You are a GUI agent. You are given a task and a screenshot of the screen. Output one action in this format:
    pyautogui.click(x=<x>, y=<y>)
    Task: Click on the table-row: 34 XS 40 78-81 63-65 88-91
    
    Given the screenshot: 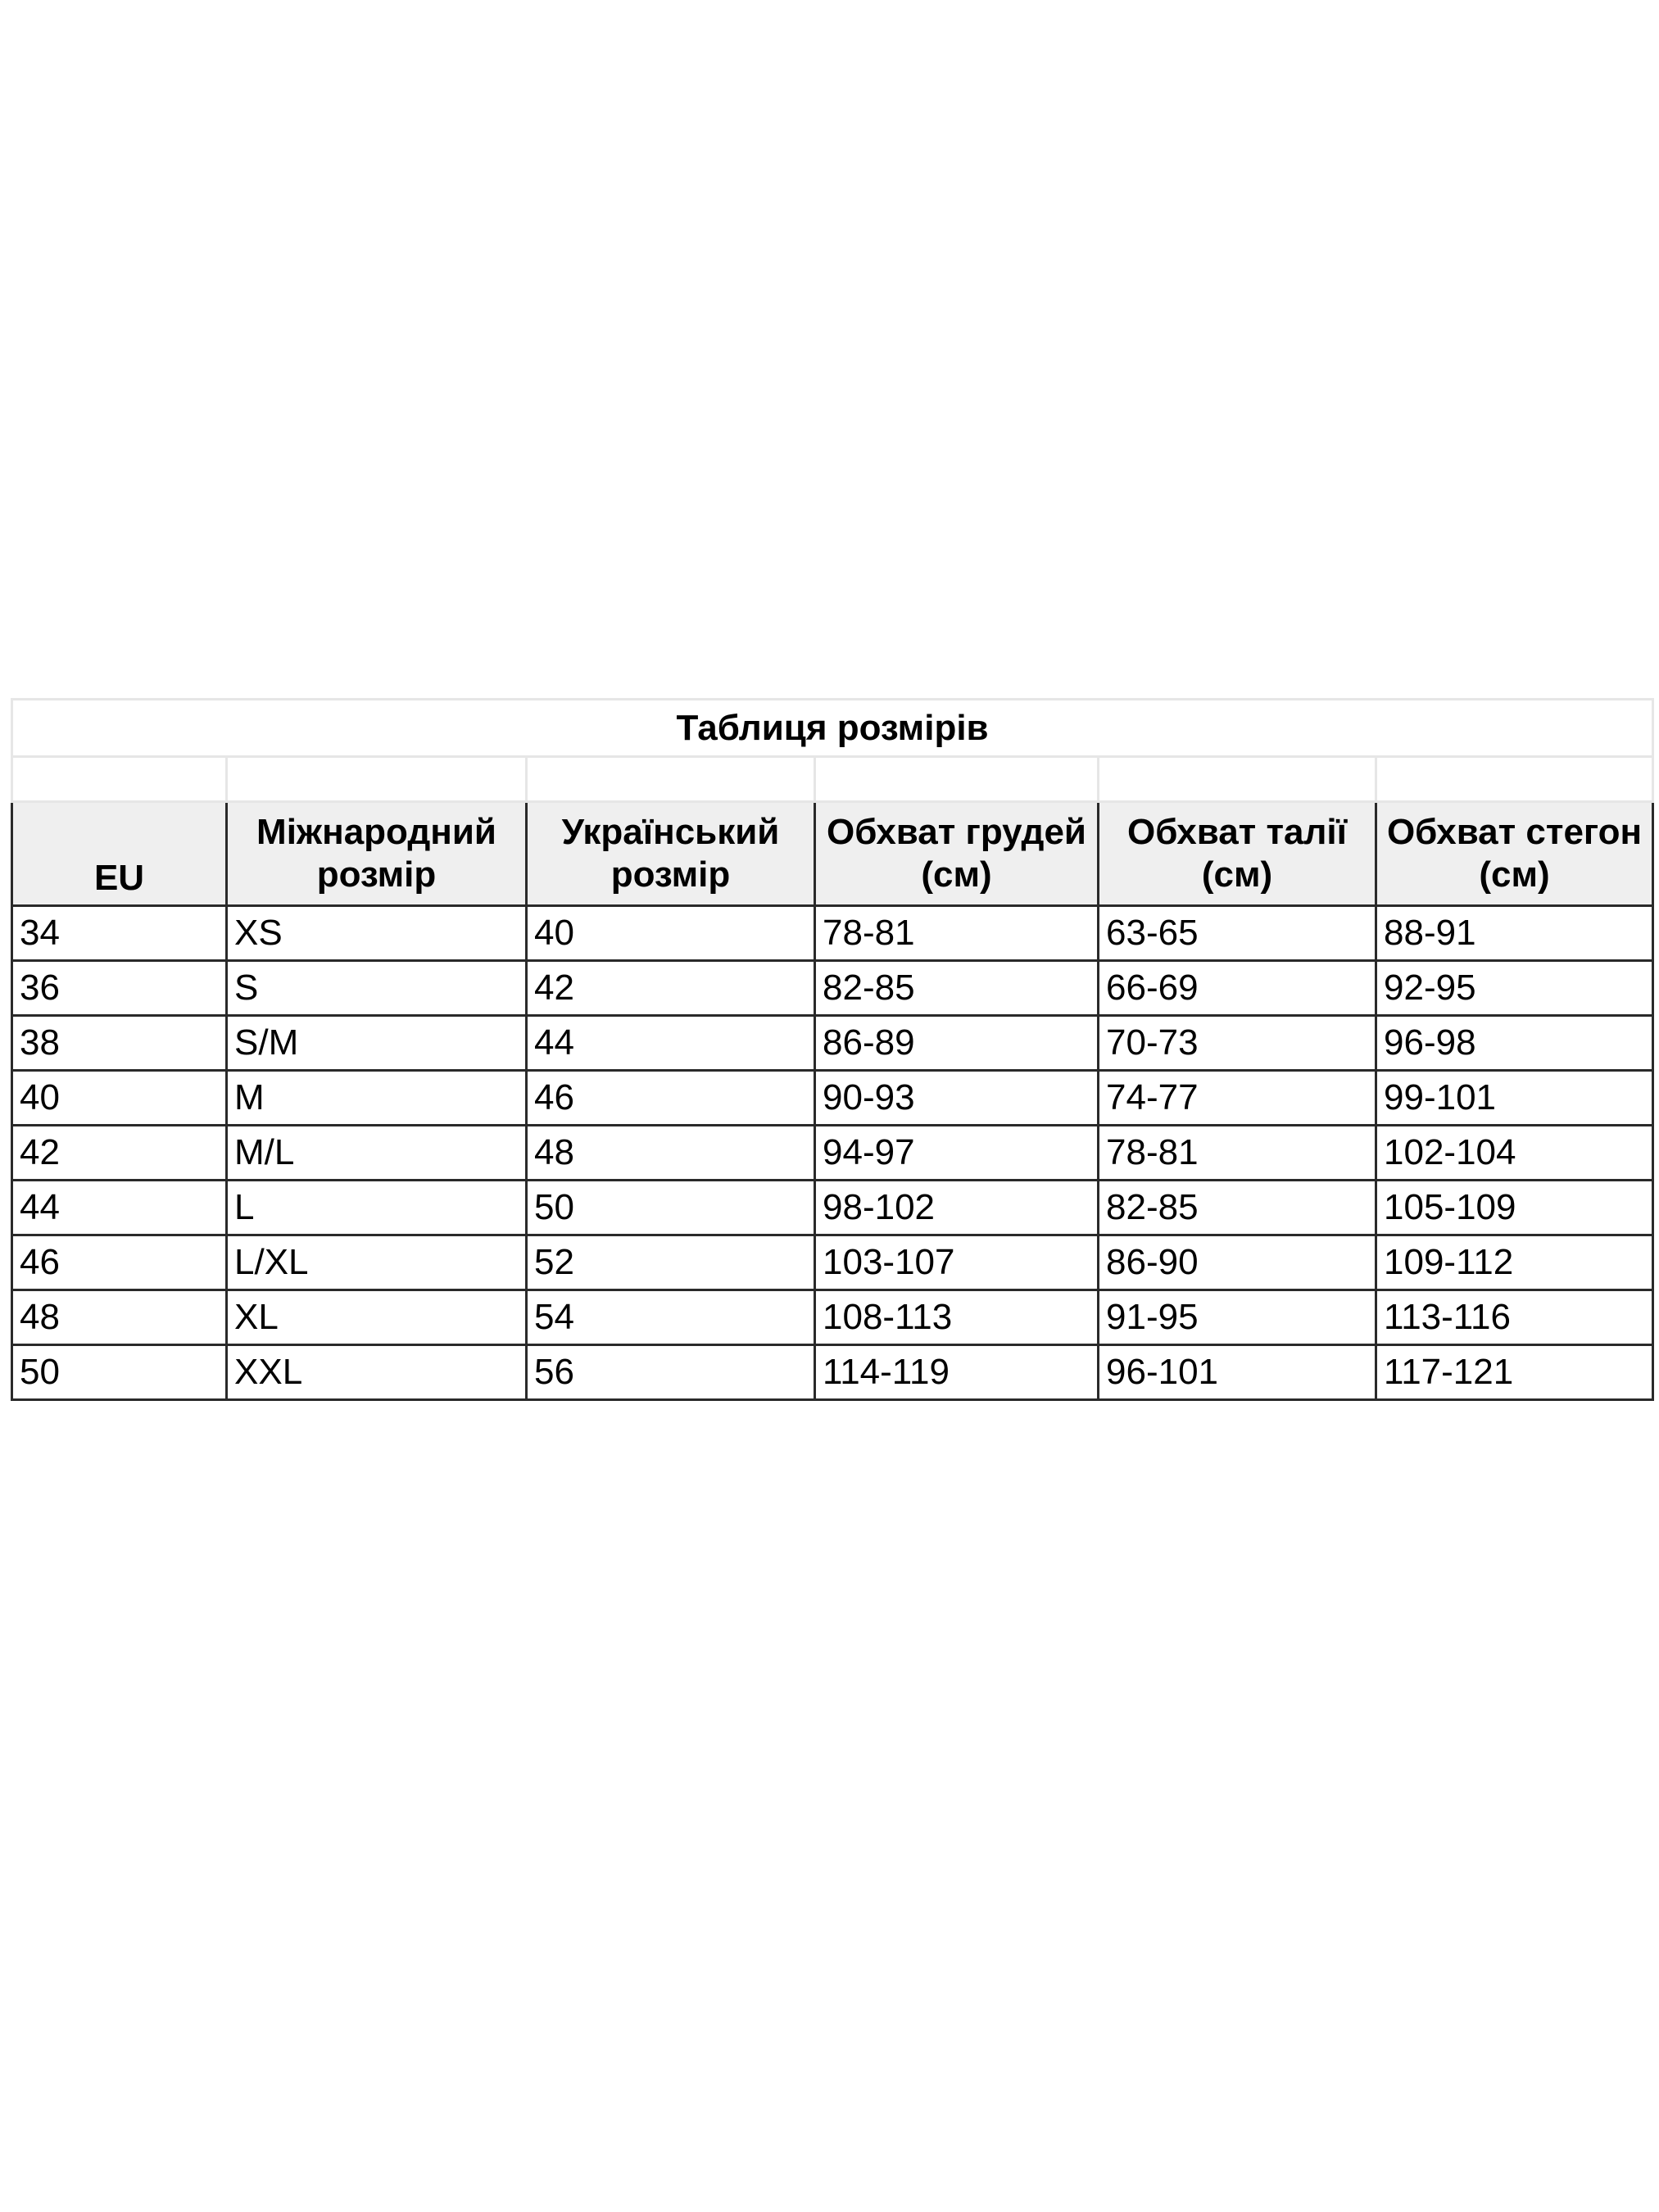 What is the action you would take?
    pyautogui.click(x=833, y=933)
    